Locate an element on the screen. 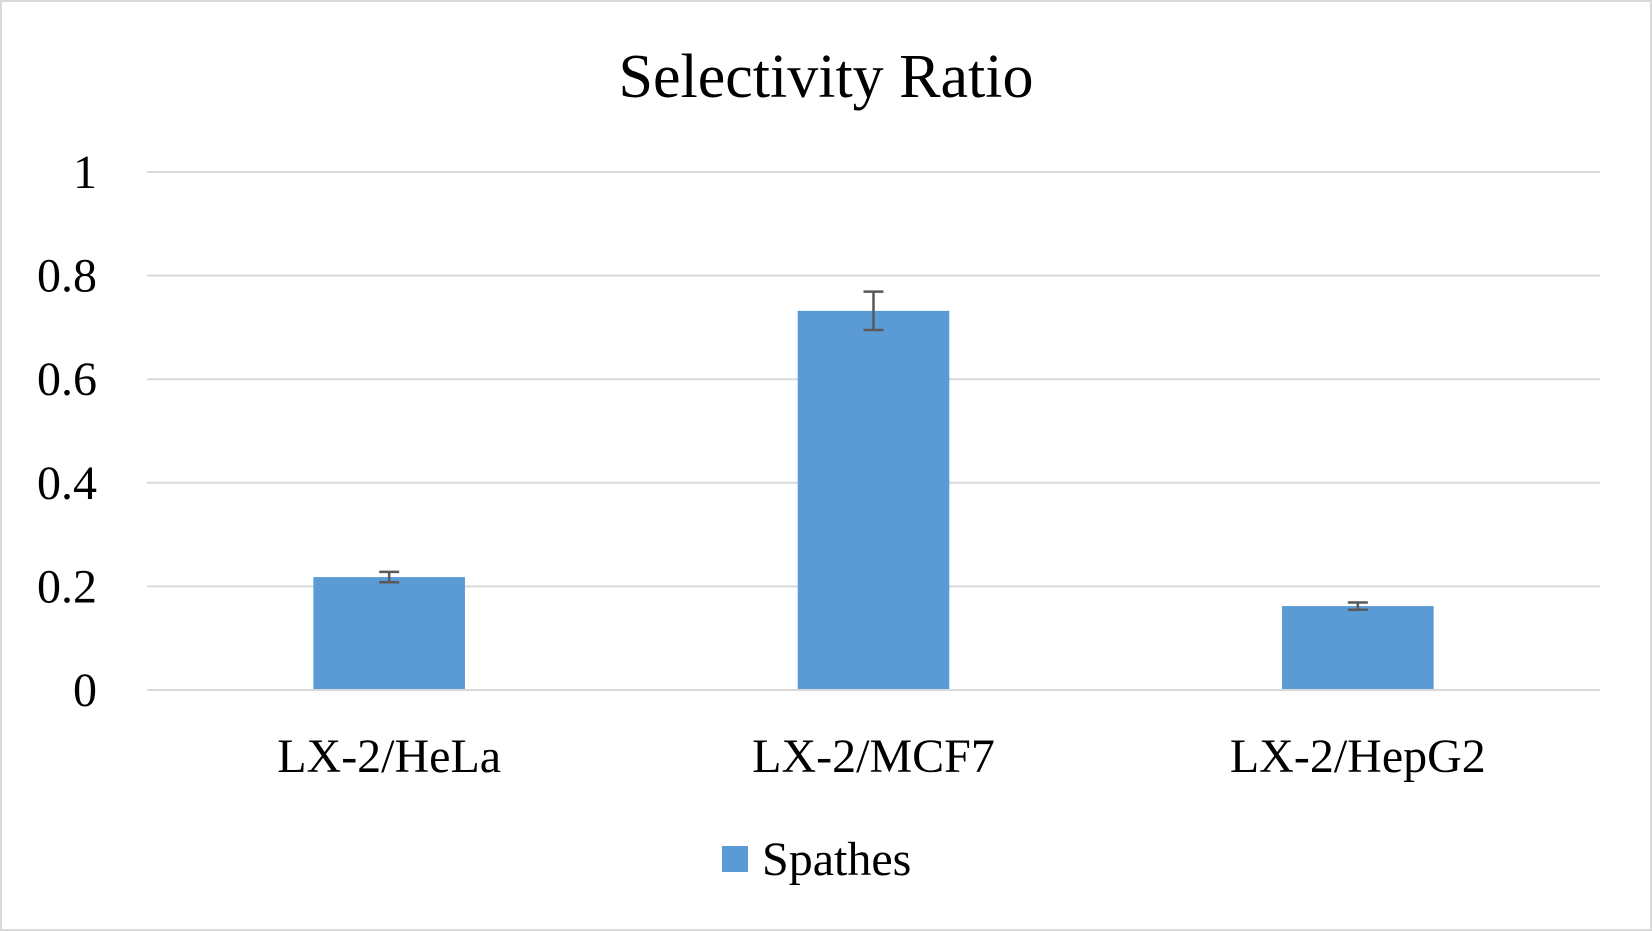 This screenshot has height=931, width=1652. y-tick-label: 0.6 is located at coordinates (67, 379).